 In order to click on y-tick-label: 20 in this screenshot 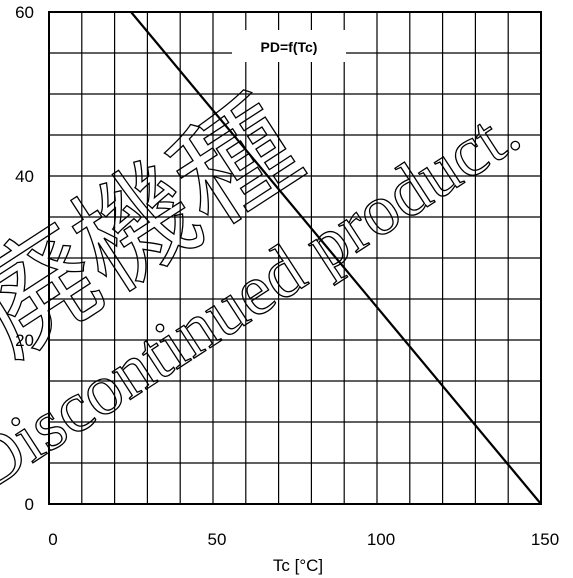, I will do `click(24, 340)`.